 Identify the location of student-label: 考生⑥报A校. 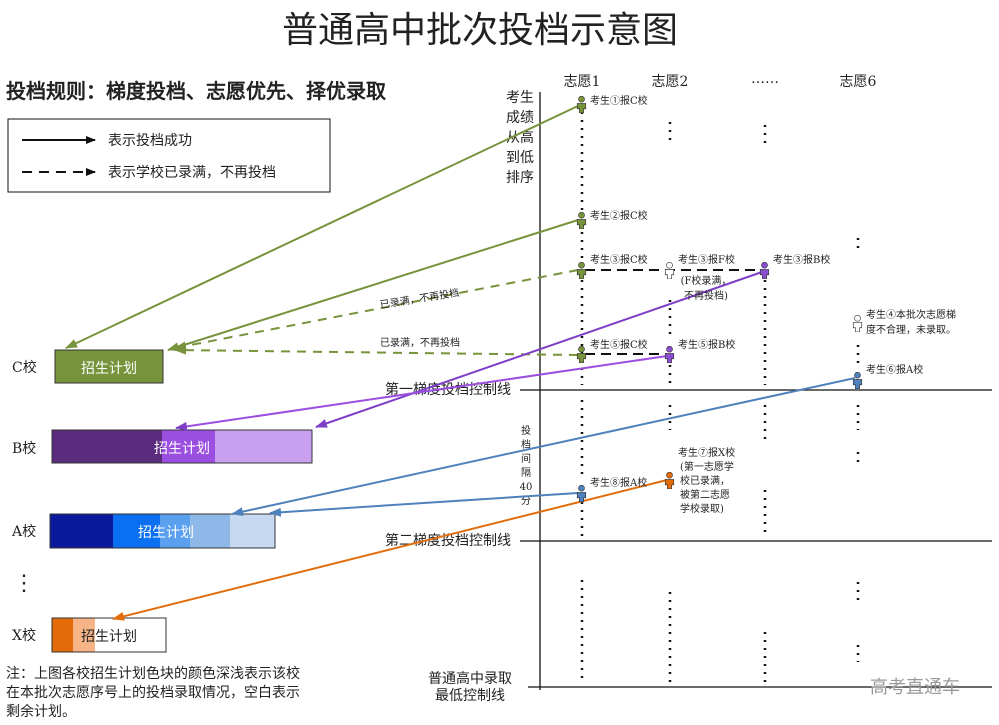
(894, 369).